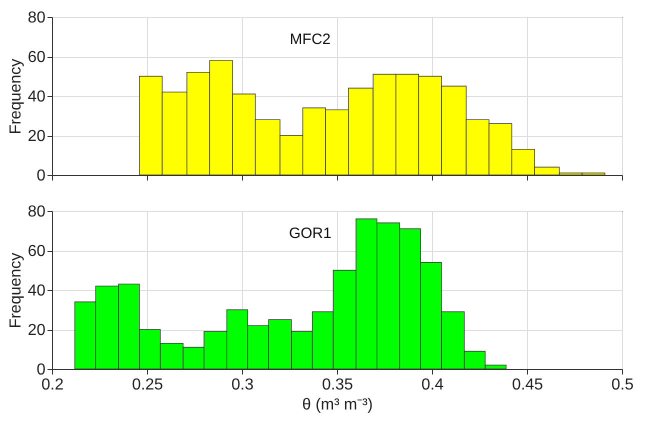 The width and height of the screenshot is (652, 443). Describe the element at coordinates (310, 39) in the screenshot. I see `annotation: MFC2` at that location.